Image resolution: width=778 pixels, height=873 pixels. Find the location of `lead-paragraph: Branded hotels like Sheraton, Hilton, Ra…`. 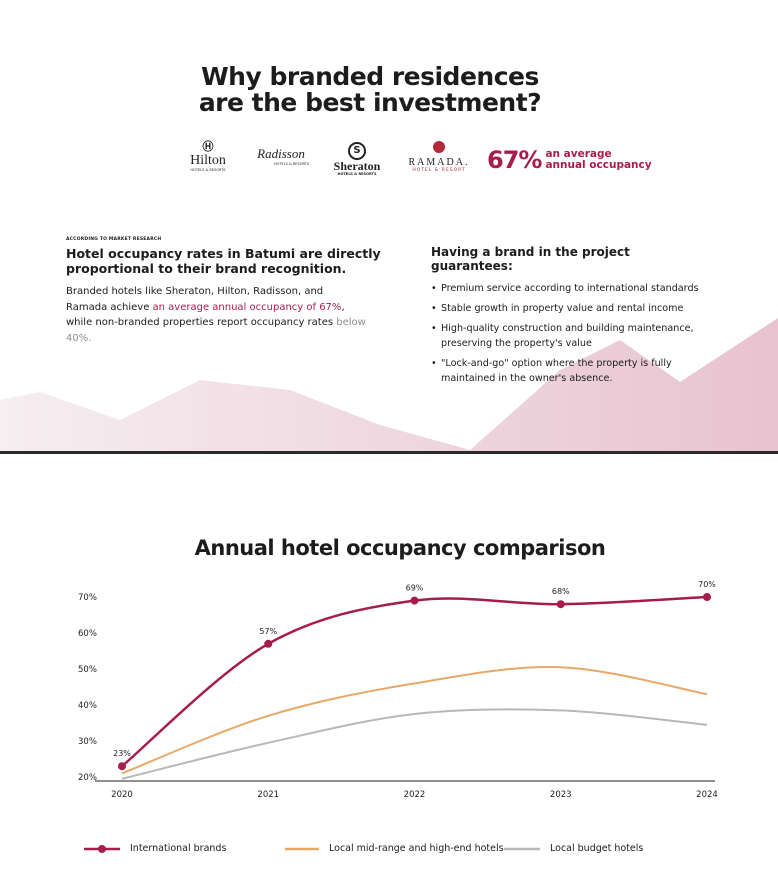

lead-paragraph: Branded hotels like Sheraton, Hilton, Ra… is located at coordinates (216, 315).